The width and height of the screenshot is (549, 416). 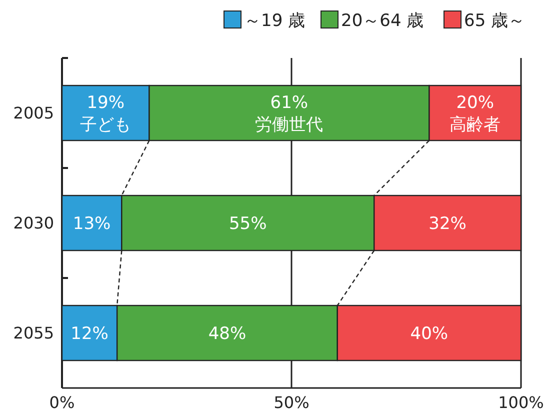 I want to click on y-tick-label: 2030, so click(x=33, y=223).